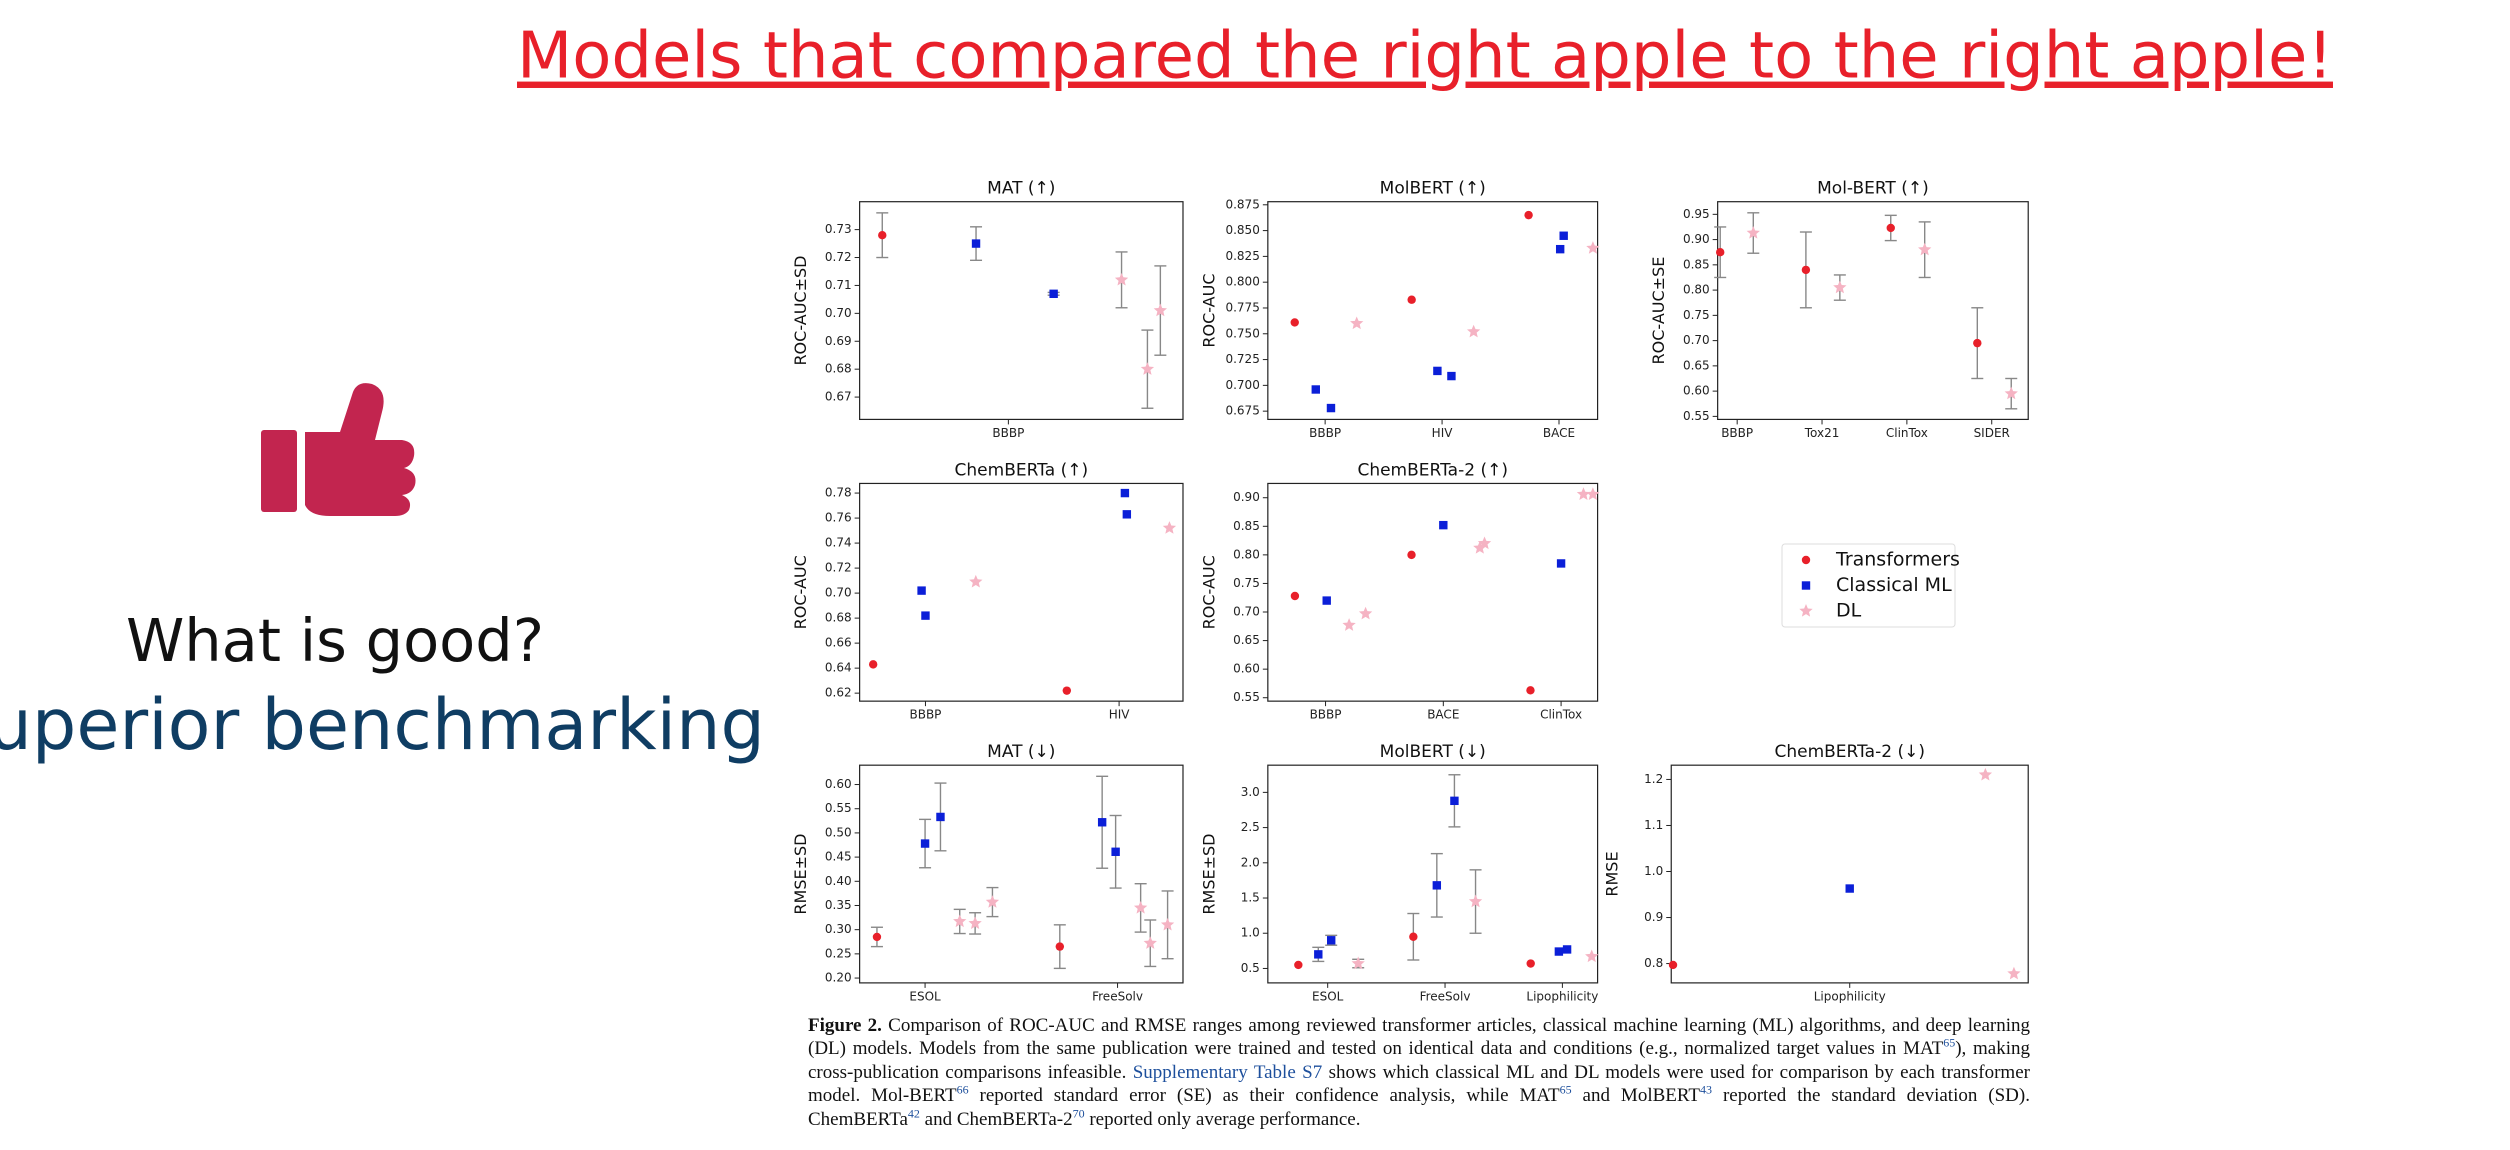 Image resolution: width=2510 pixels, height=1150 pixels. What do you see at coordinates (838, 832) in the screenshot?
I see `y-tick-label: 0.50` at bounding box center [838, 832].